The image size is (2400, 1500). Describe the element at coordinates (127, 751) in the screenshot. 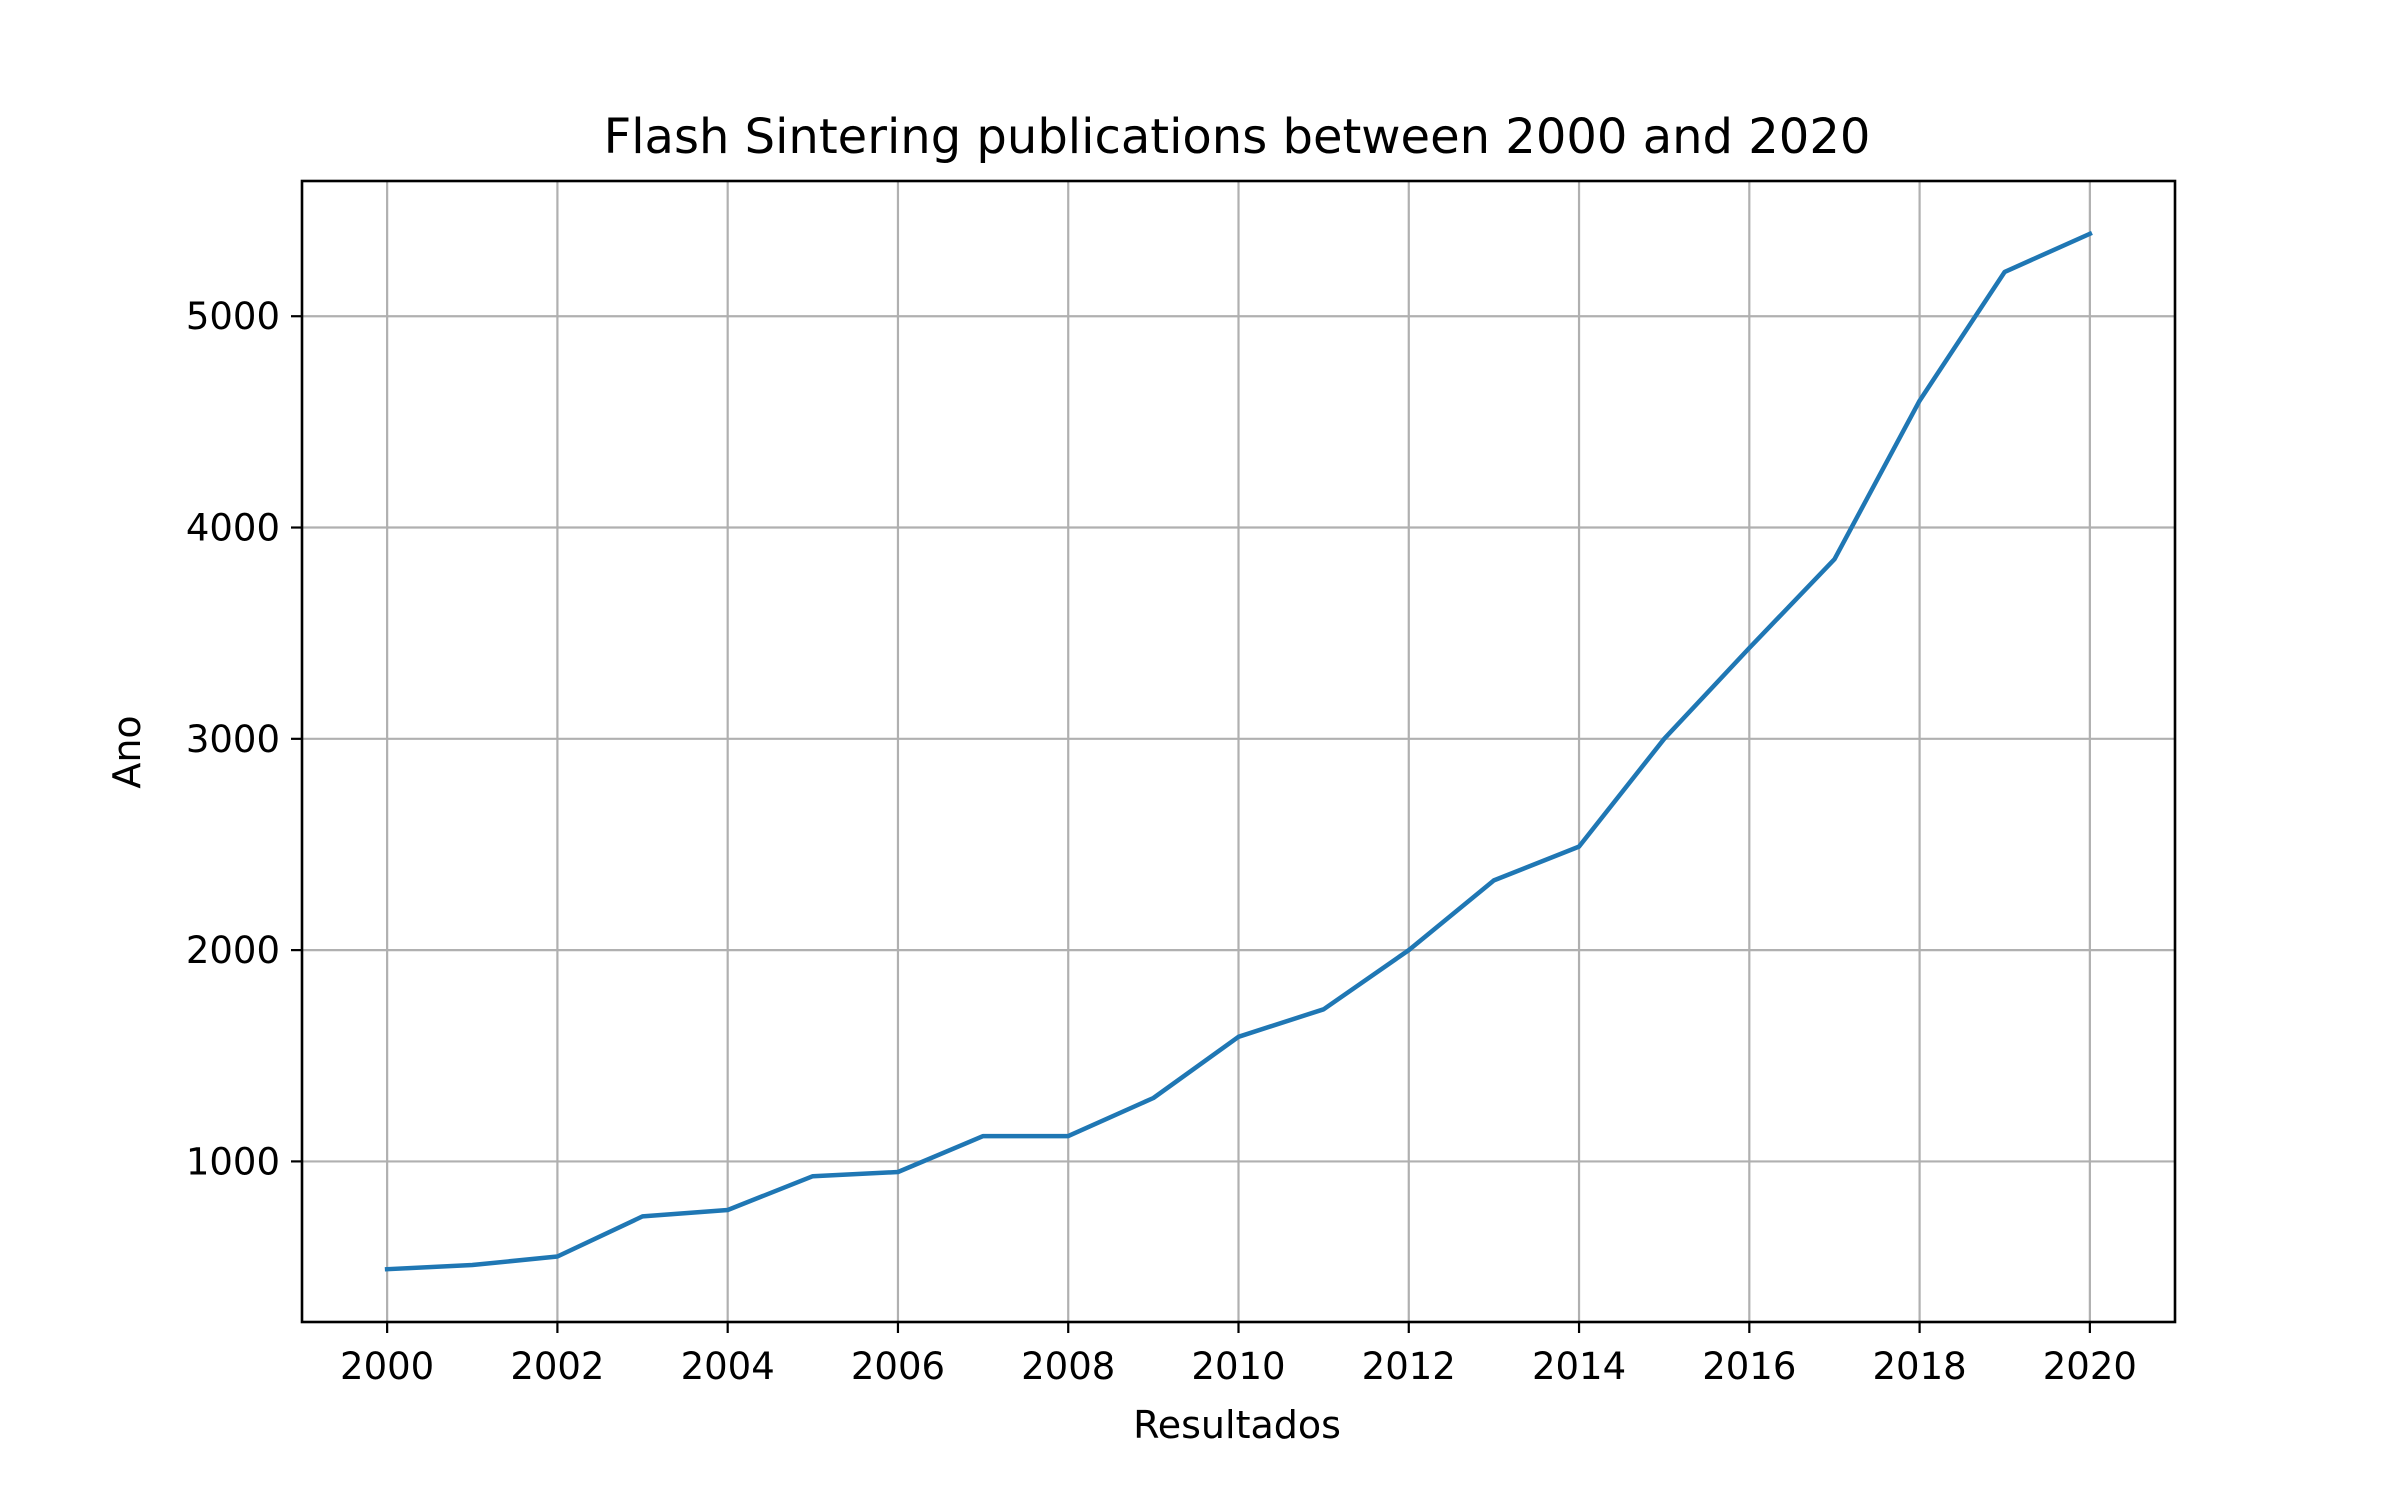

I see `y-axis-label: Ano` at that location.